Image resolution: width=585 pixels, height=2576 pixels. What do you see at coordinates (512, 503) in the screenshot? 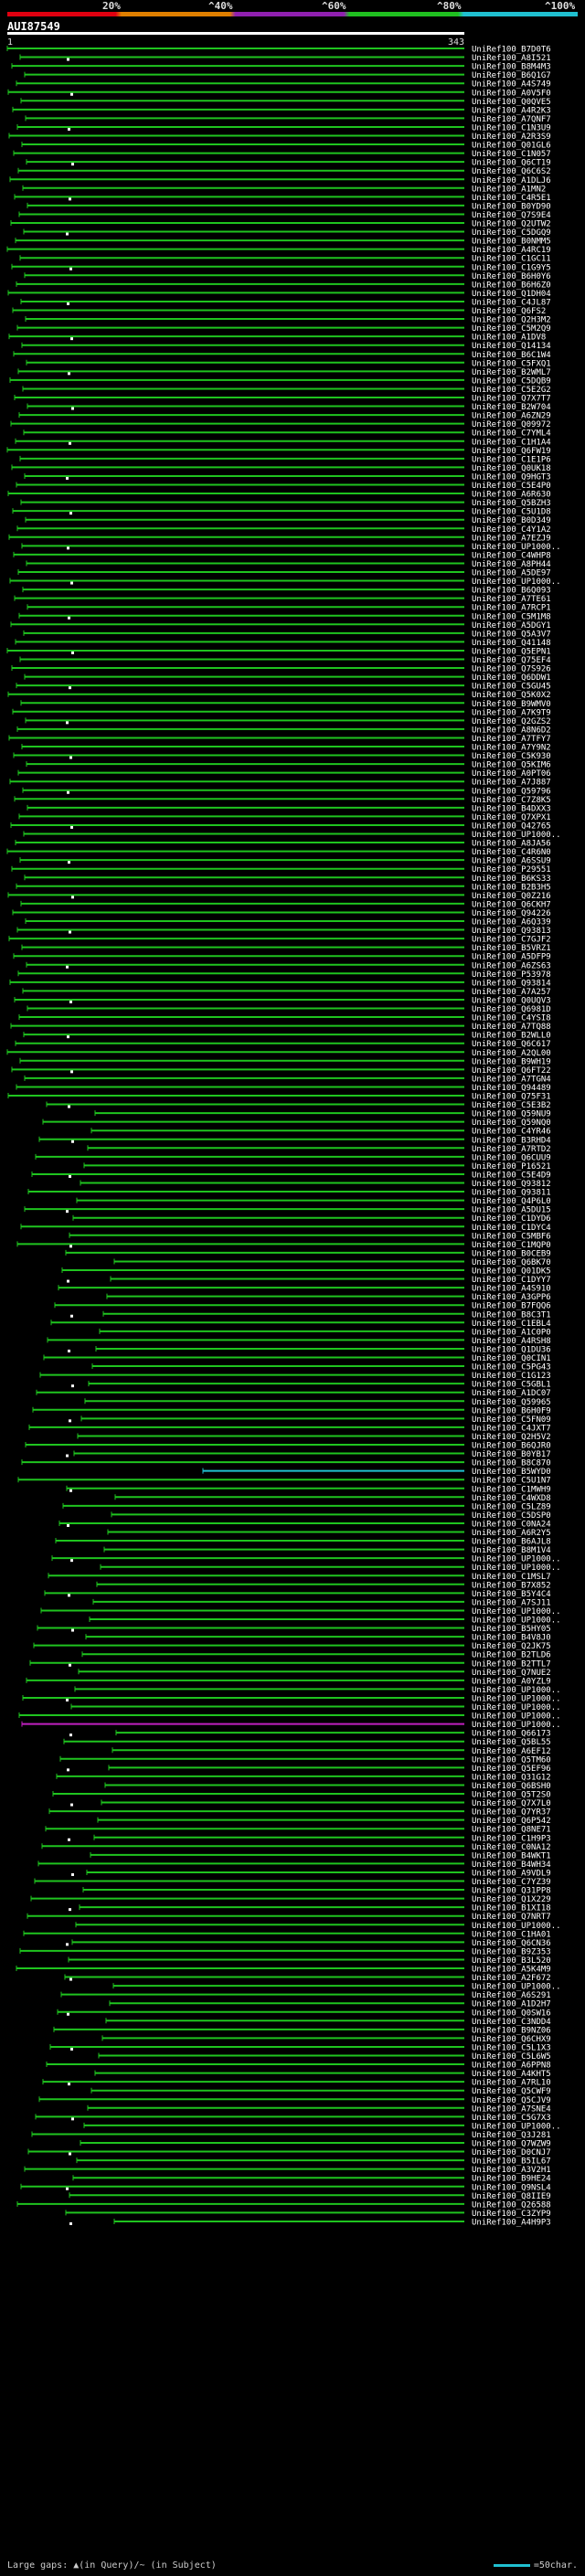
I see `hit-label: UniRef100_Q5BZH3` at bounding box center [512, 503].